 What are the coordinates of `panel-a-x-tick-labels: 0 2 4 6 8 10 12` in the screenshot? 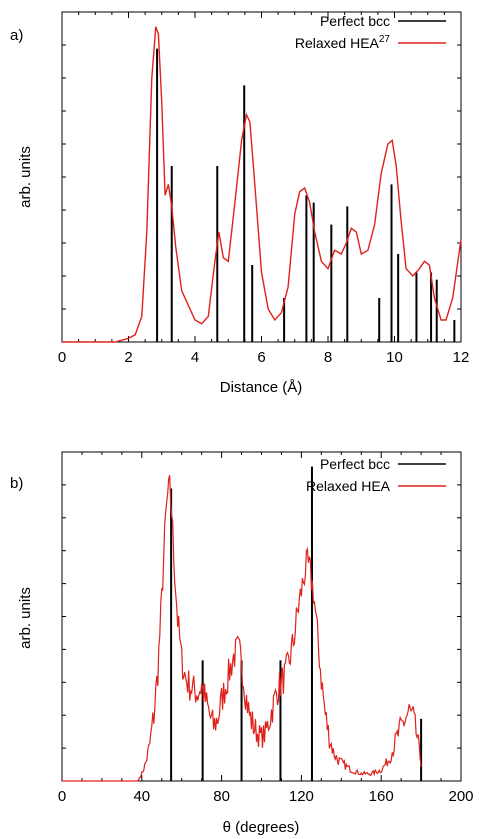 It's located at (264, 357).